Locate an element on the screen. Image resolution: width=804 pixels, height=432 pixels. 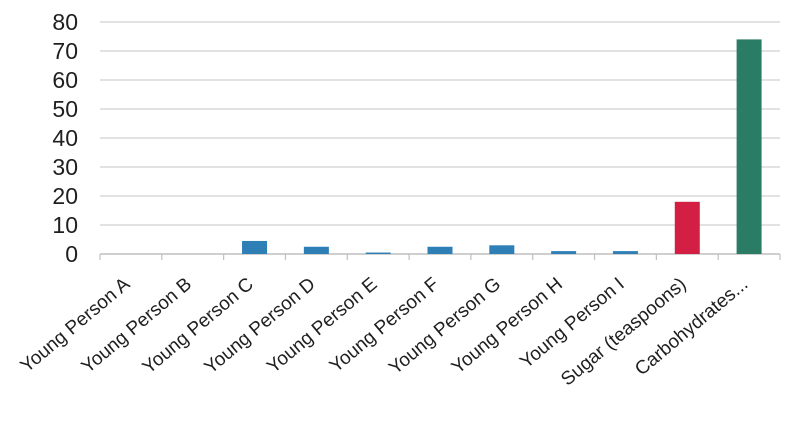
category-label: Young Person B is located at coordinates (137, 326).